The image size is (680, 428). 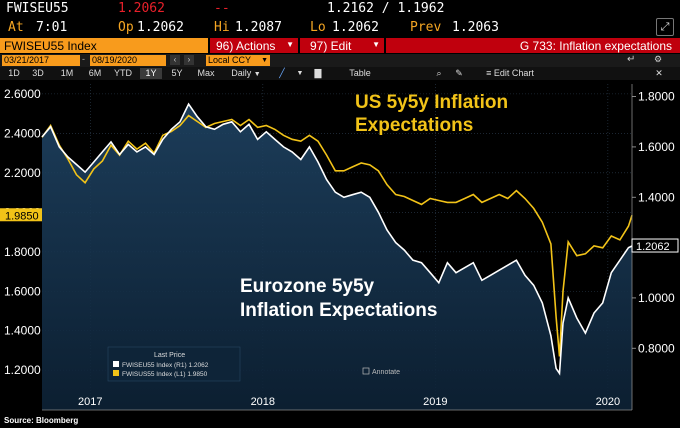 What do you see at coordinates (386, 8) in the screenshot?
I see `bid-ask: 1.2162 / 1.1962` at bounding box center [386, 8].